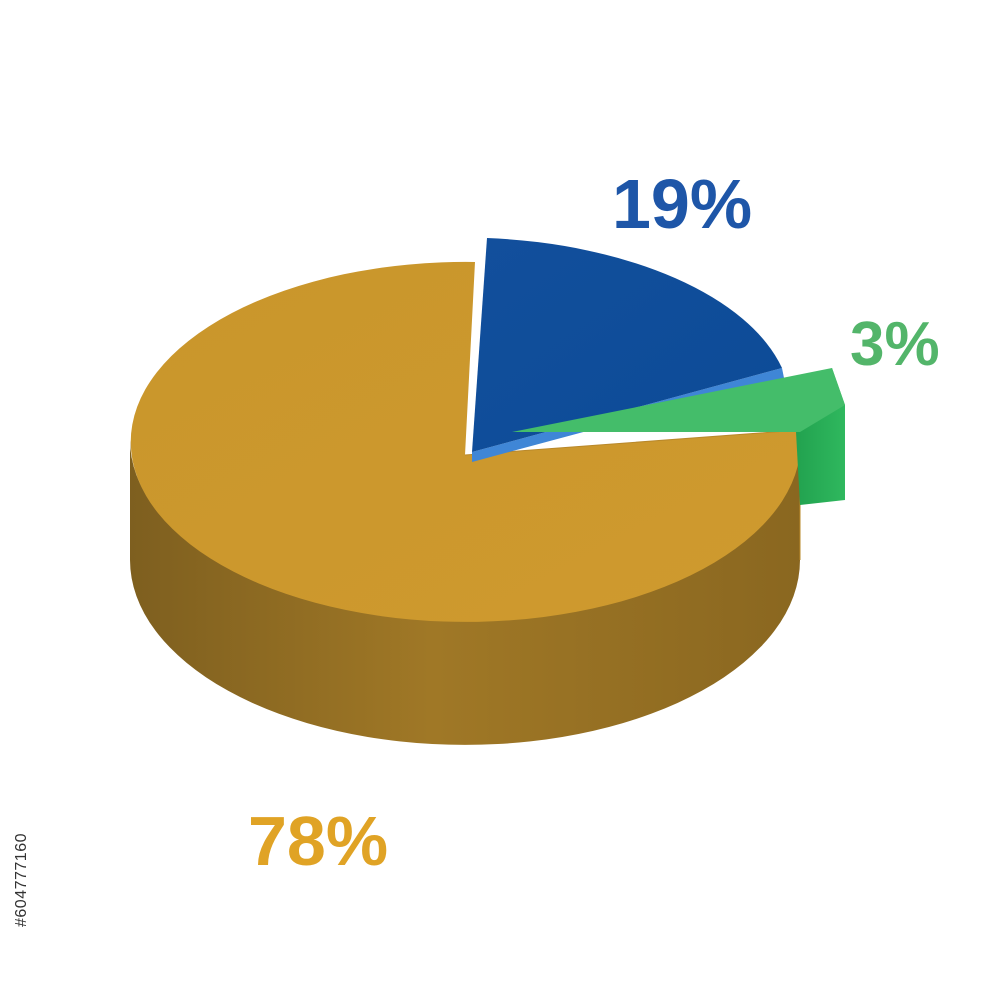 The image size is (1000, 1000). Describe the element at coordinates (627, 345) in the screenshot. I see `pie-slice-19-top` at that location.